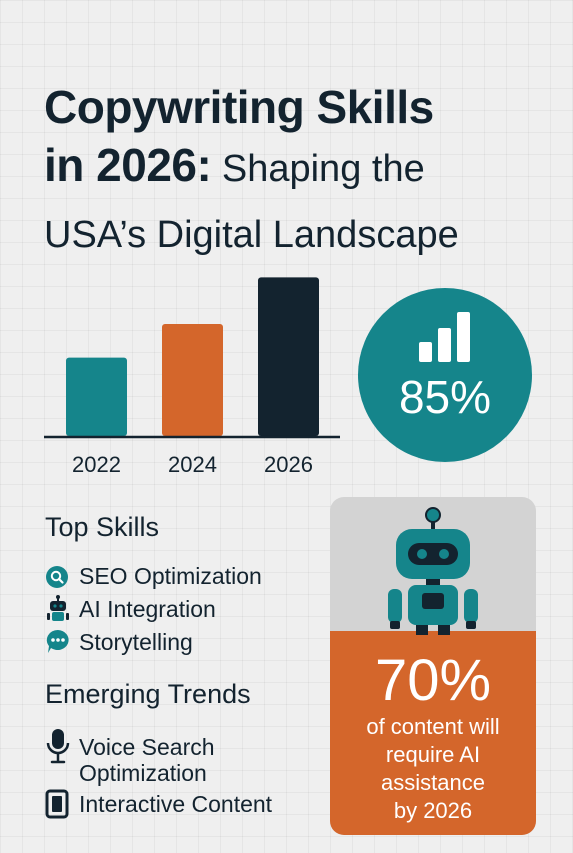 Image resolution: width=573 pixels, height=853 pixels. I want to click on title-line-1: Copywriting Skills, so click(239, 107).